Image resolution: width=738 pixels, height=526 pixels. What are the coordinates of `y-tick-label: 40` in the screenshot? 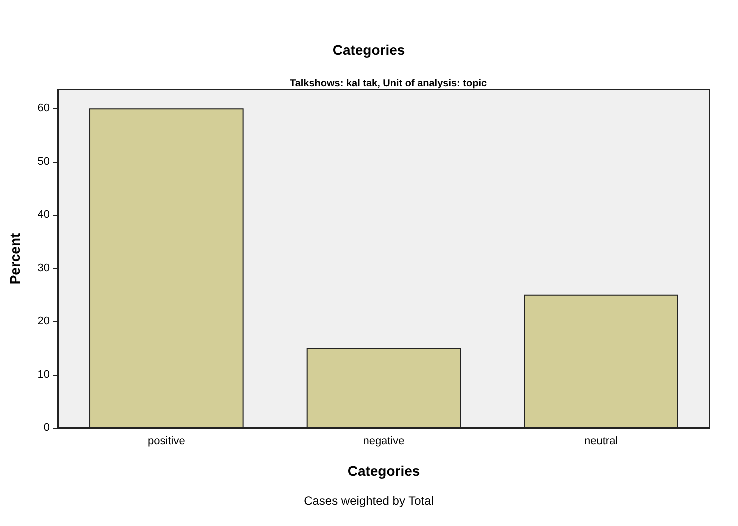 It's located at (44, 215).